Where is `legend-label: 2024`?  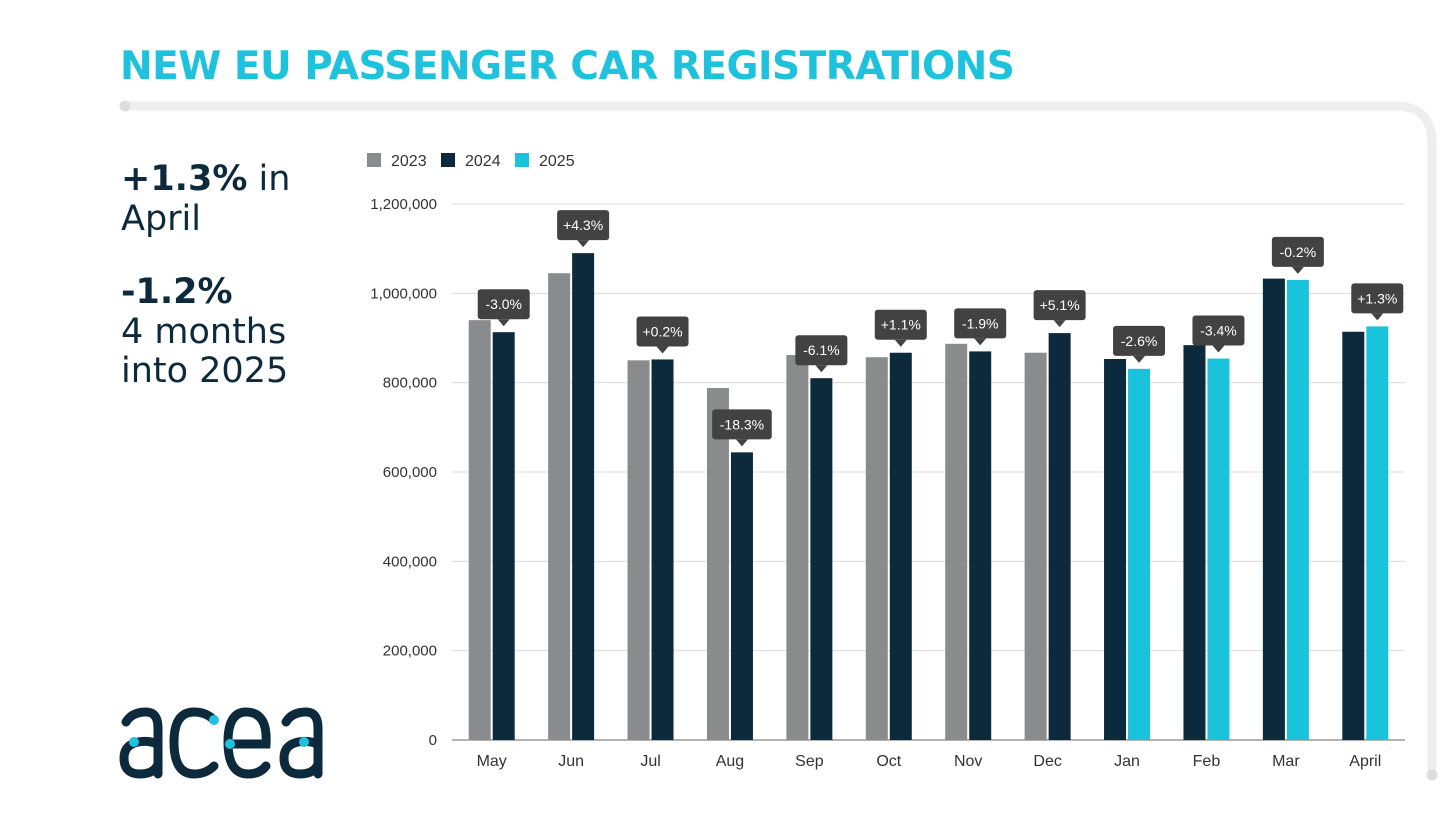 legend-label: 2024 is located at coordinates (483, 161).